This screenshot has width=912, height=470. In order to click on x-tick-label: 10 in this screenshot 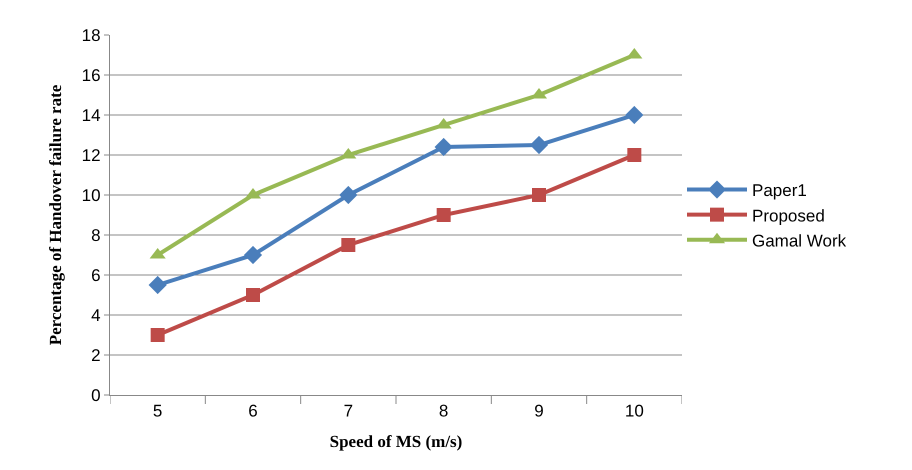, I will do `click(634, 410)`.